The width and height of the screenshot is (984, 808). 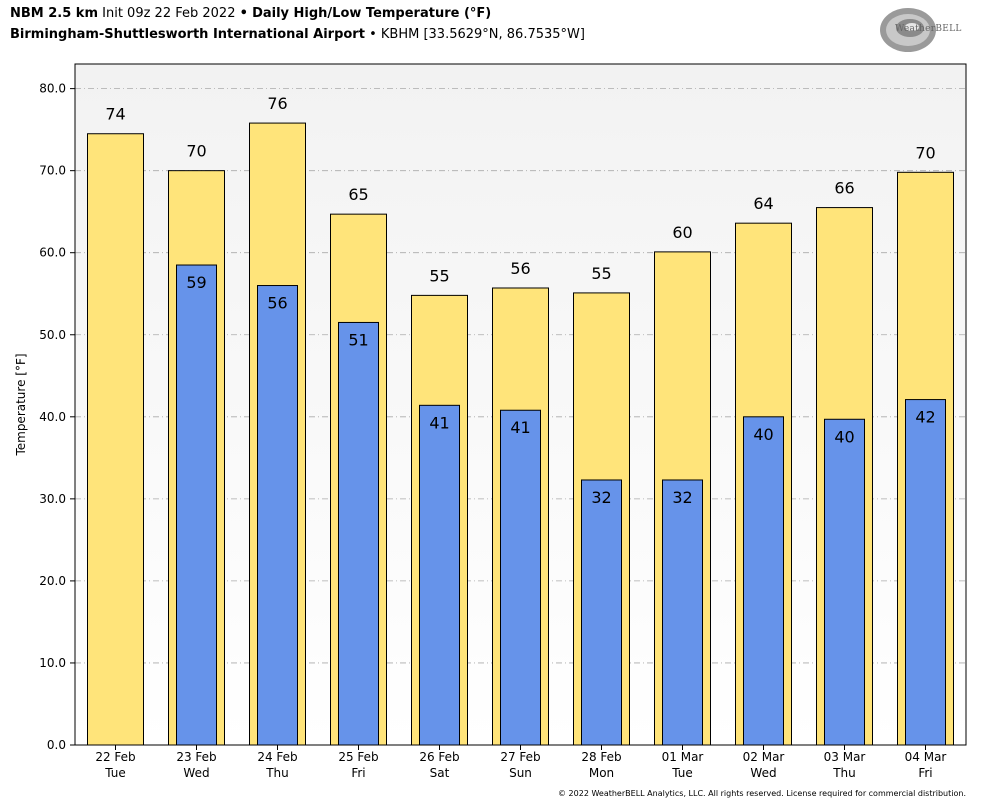 I want to click on high-temp-label: 66, so click(x=844, y=188).